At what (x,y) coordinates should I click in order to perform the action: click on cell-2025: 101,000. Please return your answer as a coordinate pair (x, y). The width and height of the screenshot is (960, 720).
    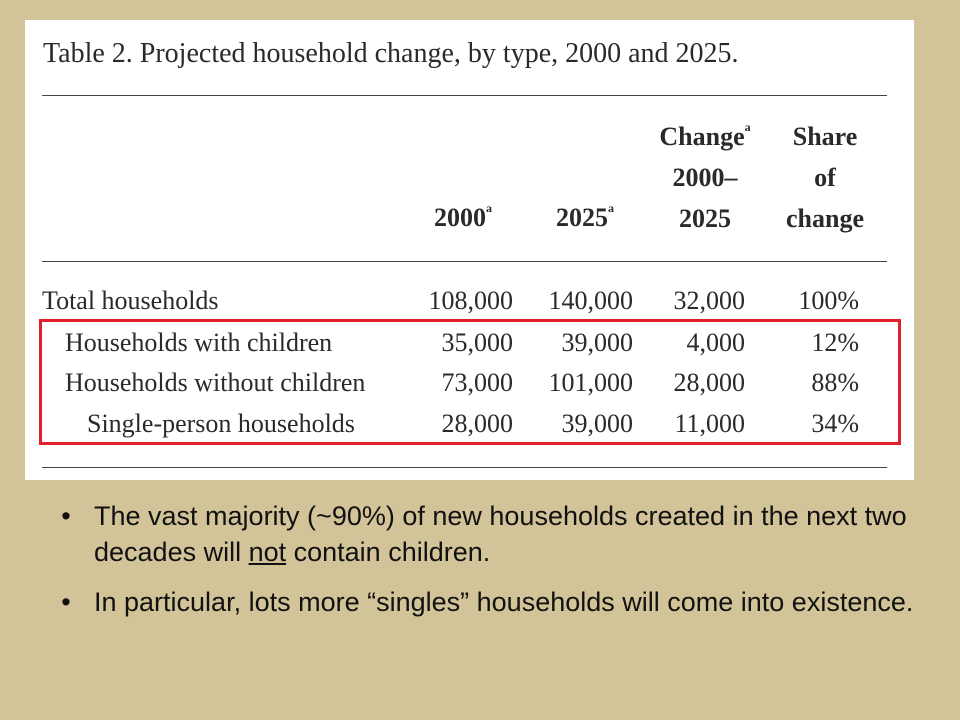
    Looking at the image, I should click on (591, 382).